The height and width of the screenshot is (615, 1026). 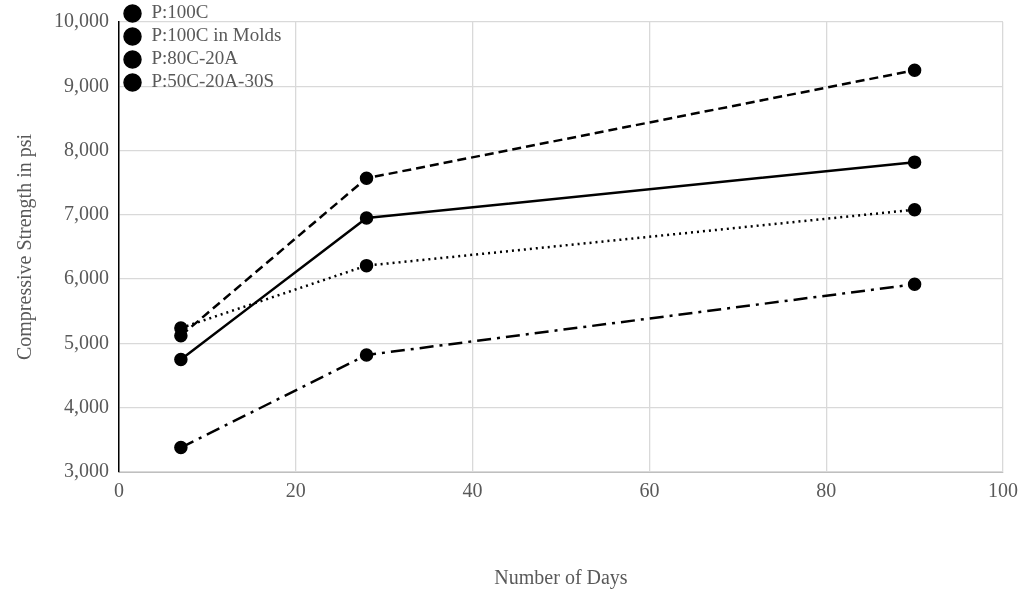 I want to click on x-tick-label: 40, so click(x=472, y=490).